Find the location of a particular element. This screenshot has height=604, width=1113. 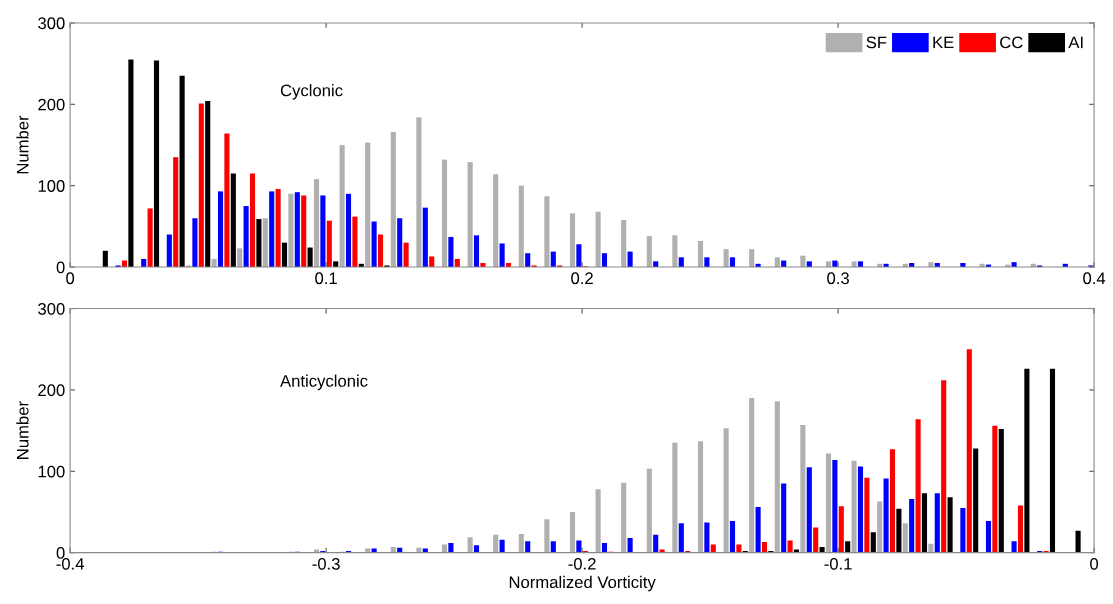

annotation: Cyclonic is located at coordinates (311, 92).